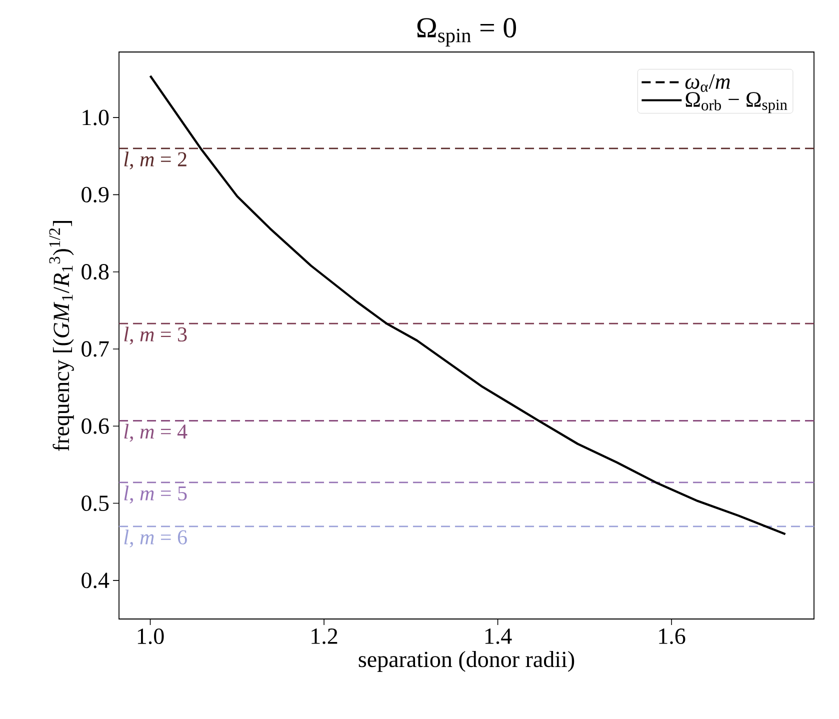 Image resolution: width=839 pixels, height=719 pixels. What do you see at coordinates (96, 580) in the screenshot?
I see `y-tick-label: 0.4` at bounding box center [96, 580].